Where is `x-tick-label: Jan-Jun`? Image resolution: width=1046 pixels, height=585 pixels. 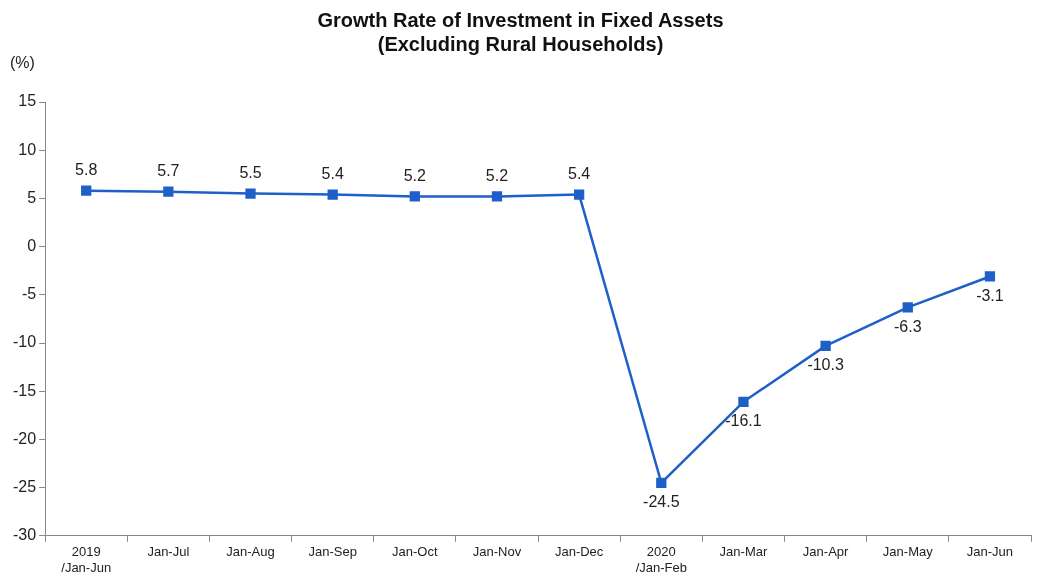 x-tick-label: Jan-Jun is located at coordinates (990, 552).